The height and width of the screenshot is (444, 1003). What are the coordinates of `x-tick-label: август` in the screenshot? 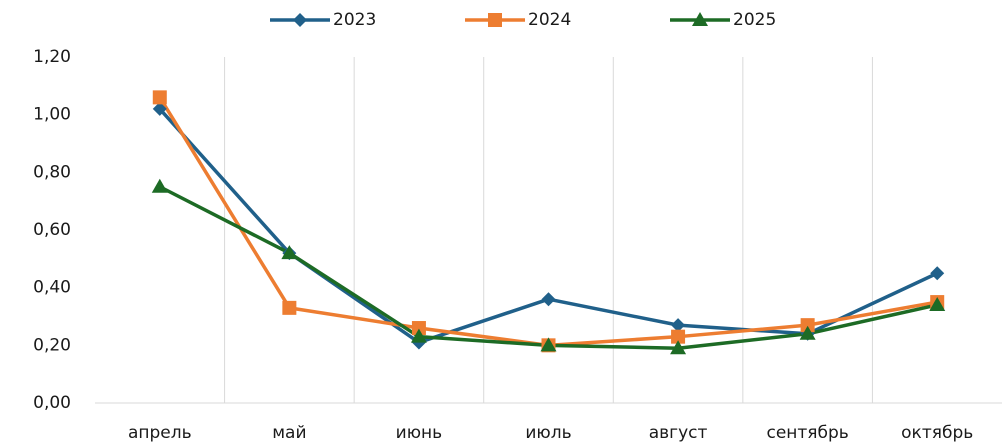 It's located at (678, 433).